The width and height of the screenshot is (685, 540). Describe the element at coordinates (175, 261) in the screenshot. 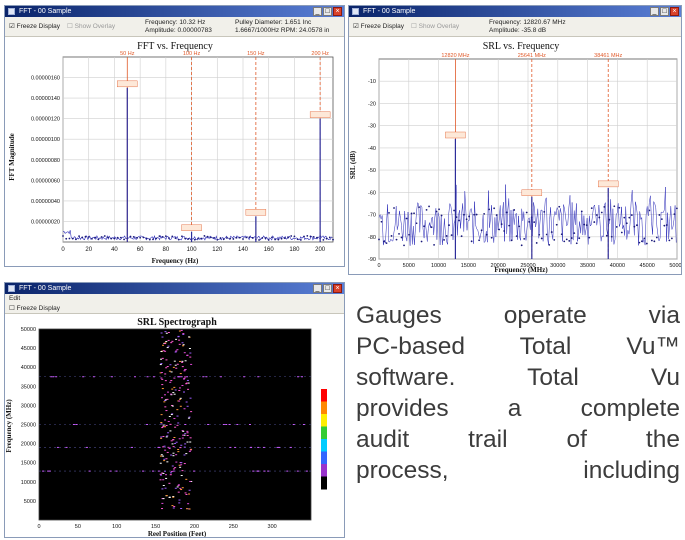

I see `fft-x-axis-label: Frequency (Hz)` at that location.